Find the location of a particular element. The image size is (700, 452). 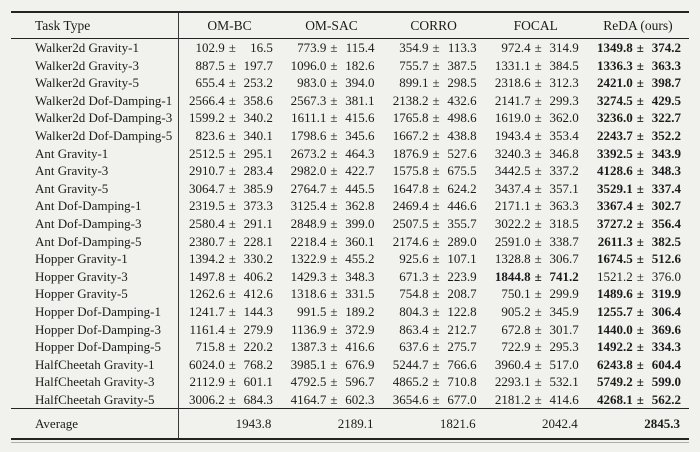

task-cell: HalfCheetah Gravity-5 is located at coordinates (95, 399).